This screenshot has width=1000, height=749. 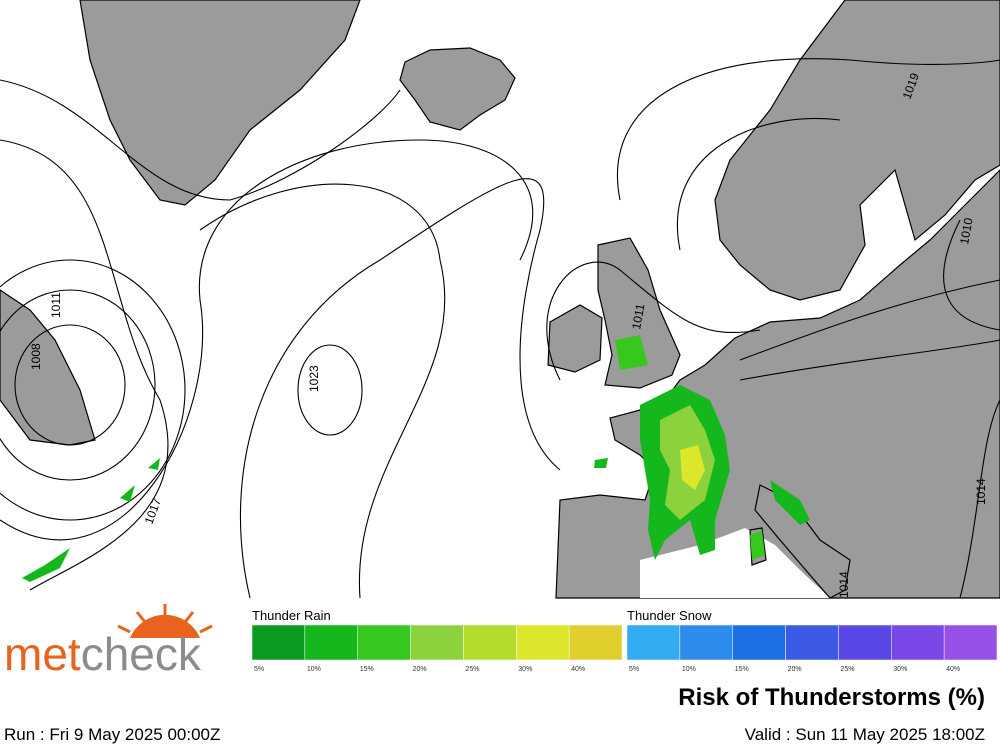 What do you see at coordinates (865, 734) in the screenshot?
I see `valid-time: Valid : Sun 11 May 2025 18:00Z` at bounding box center [865, 734].